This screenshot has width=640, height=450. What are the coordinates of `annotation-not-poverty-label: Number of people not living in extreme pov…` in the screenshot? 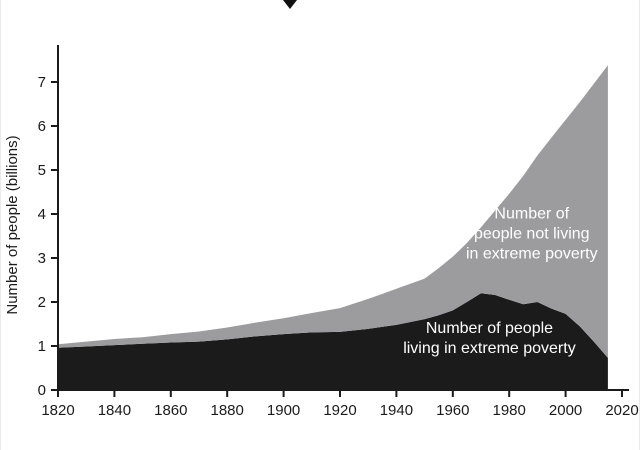 It's located at (532, 233).